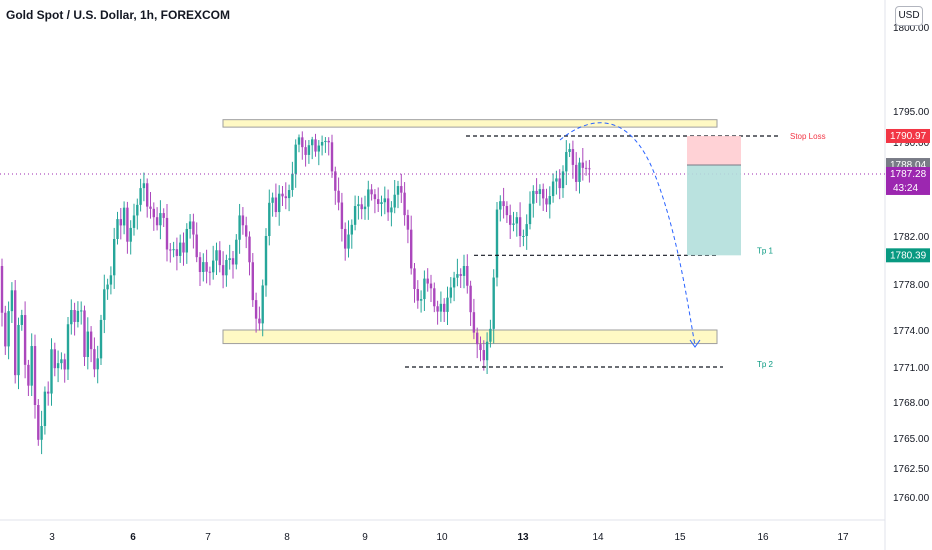 Image resolution: width=932 pixels, height=550 pixels. Describe the element at coordinates (470, 337) in the screenshot. I see `support-zone` at that location.